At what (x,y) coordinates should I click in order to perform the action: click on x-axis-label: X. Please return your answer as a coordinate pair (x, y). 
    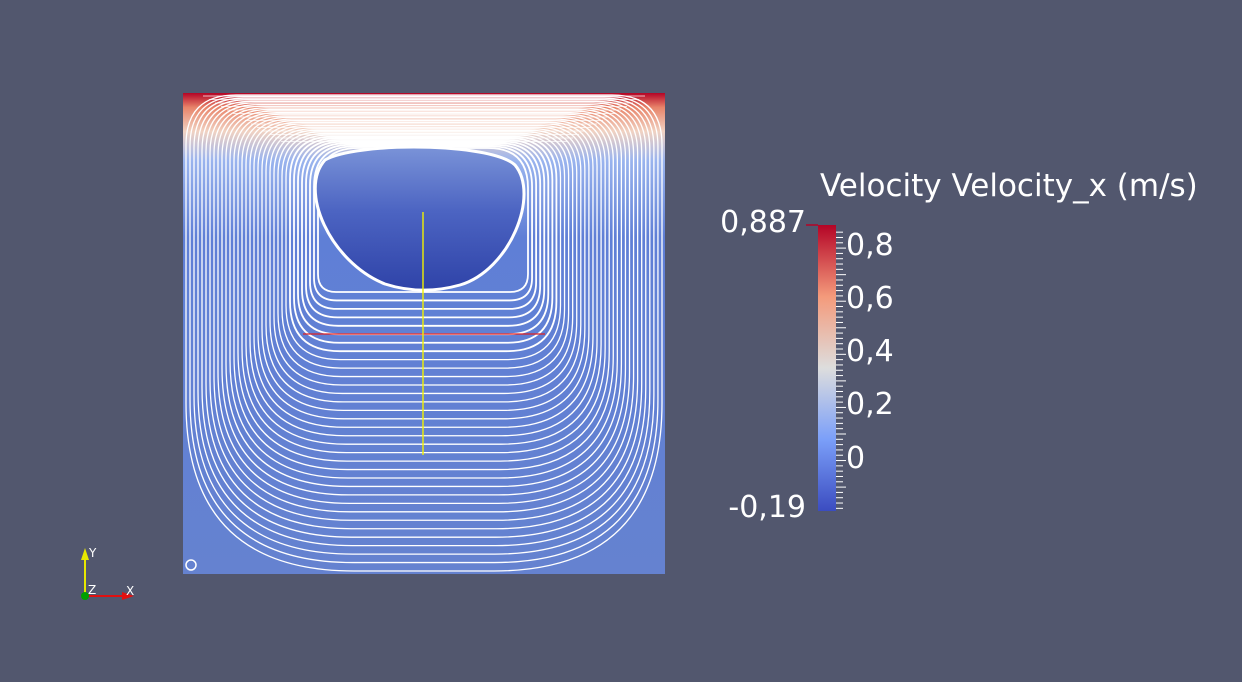
    Looking at the image, I should click on (130, 591).